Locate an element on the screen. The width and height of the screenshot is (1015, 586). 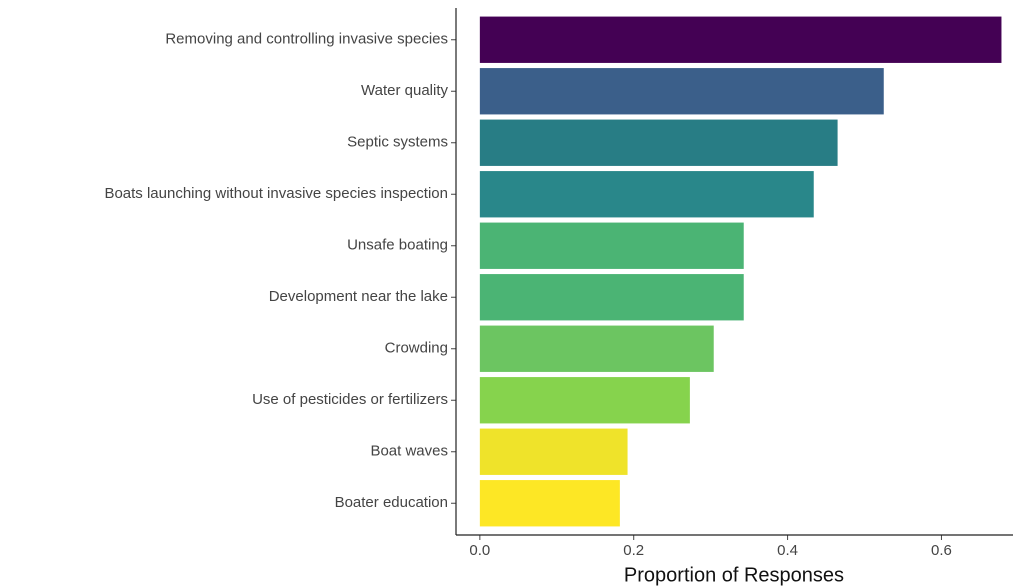
y-tick-label: Boat waves is located at coordinates (409, 451).